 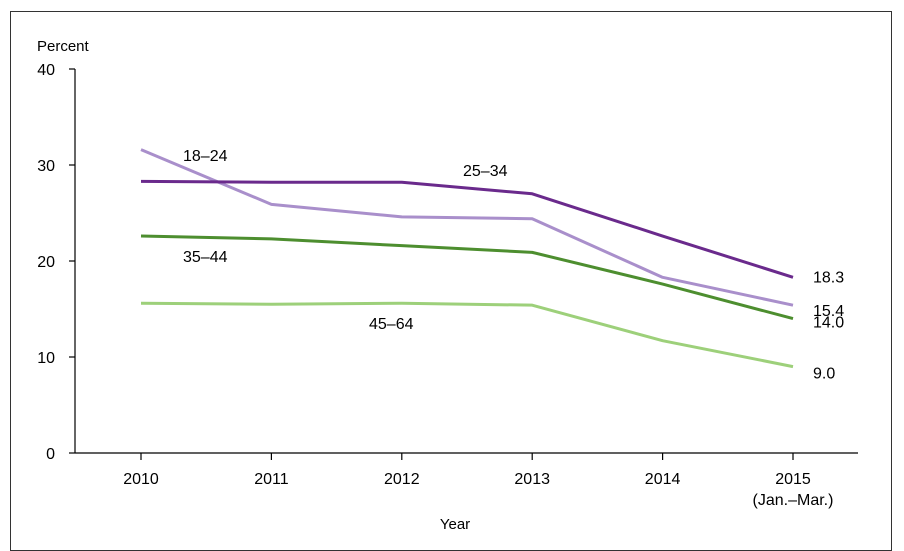 What do you see at coordinates (402, 479) in the screenshot?
I see `x-tick-label: 2012` at bounding box center [402, 479].